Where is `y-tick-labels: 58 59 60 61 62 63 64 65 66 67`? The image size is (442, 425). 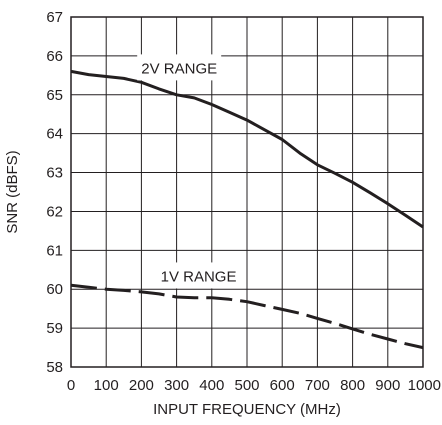
y-tick-labels: 58 59 60 61 62 63 64 65 66 67 is located at coordinates (54, 192).